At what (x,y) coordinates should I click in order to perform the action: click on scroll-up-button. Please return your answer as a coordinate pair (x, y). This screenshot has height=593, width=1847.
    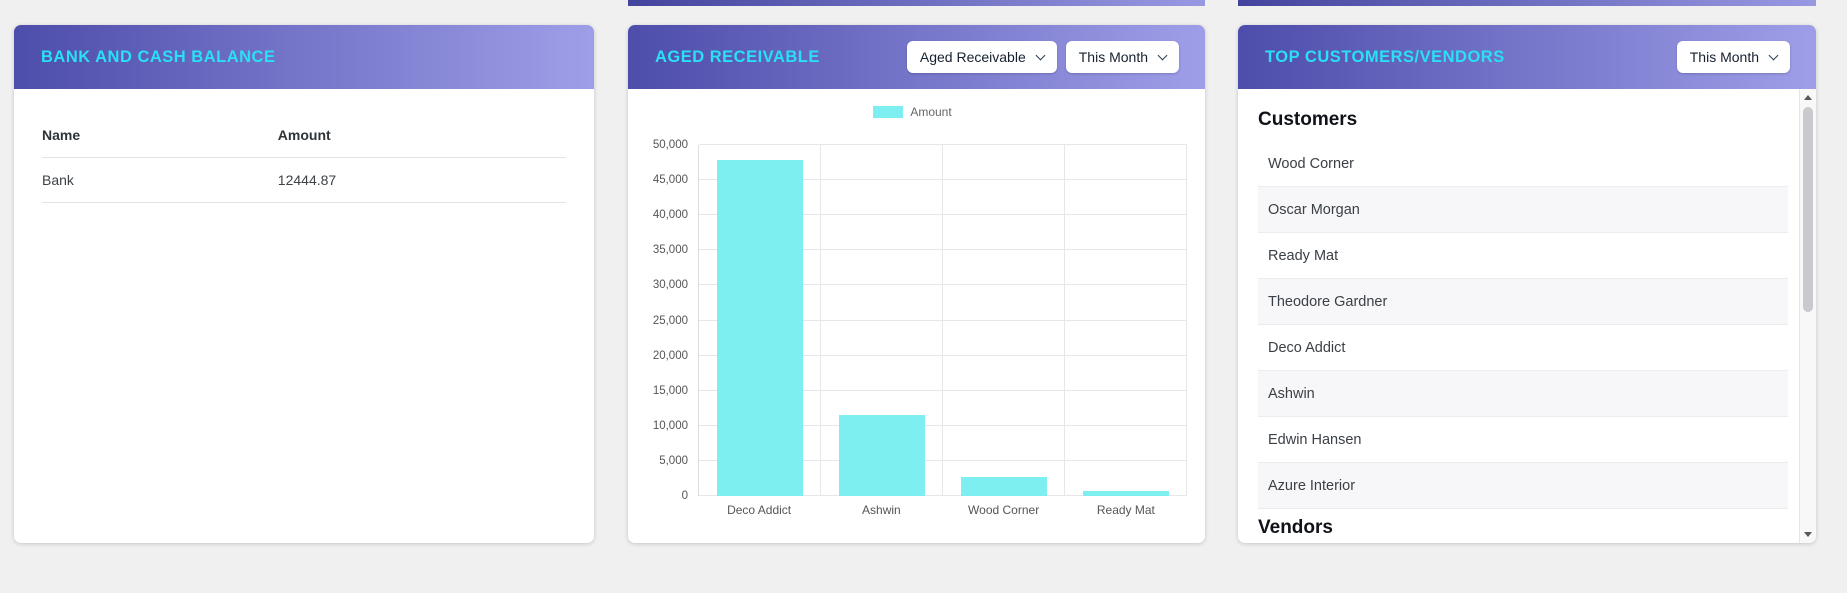
    Looking at the image, I should click on (1808, 97).